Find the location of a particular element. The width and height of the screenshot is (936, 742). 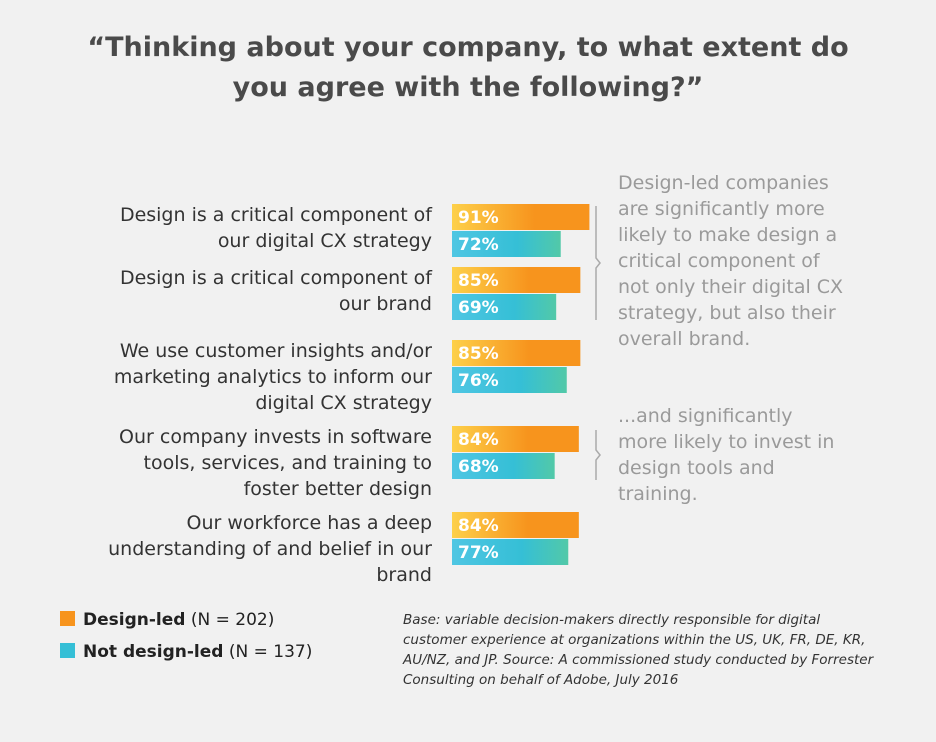

value-label: 68% is located at coordinates (478, 467).